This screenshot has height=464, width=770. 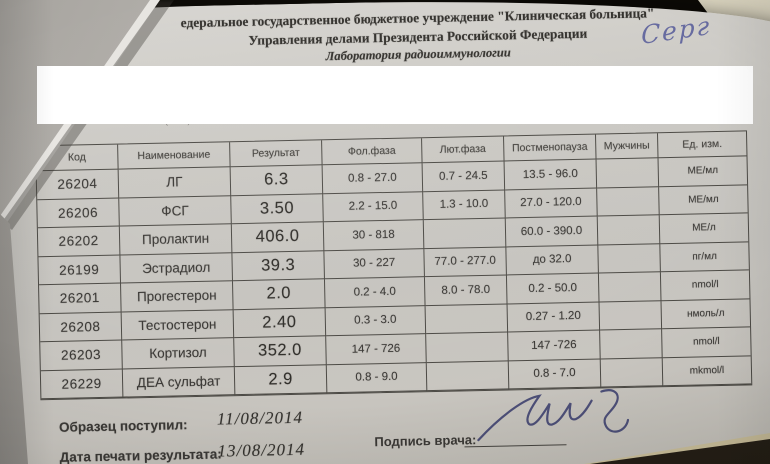 What do you see at coordinates (174, 156) in the screenshot?
I see `column-header: Наименование` at bounding box center [174, 156].